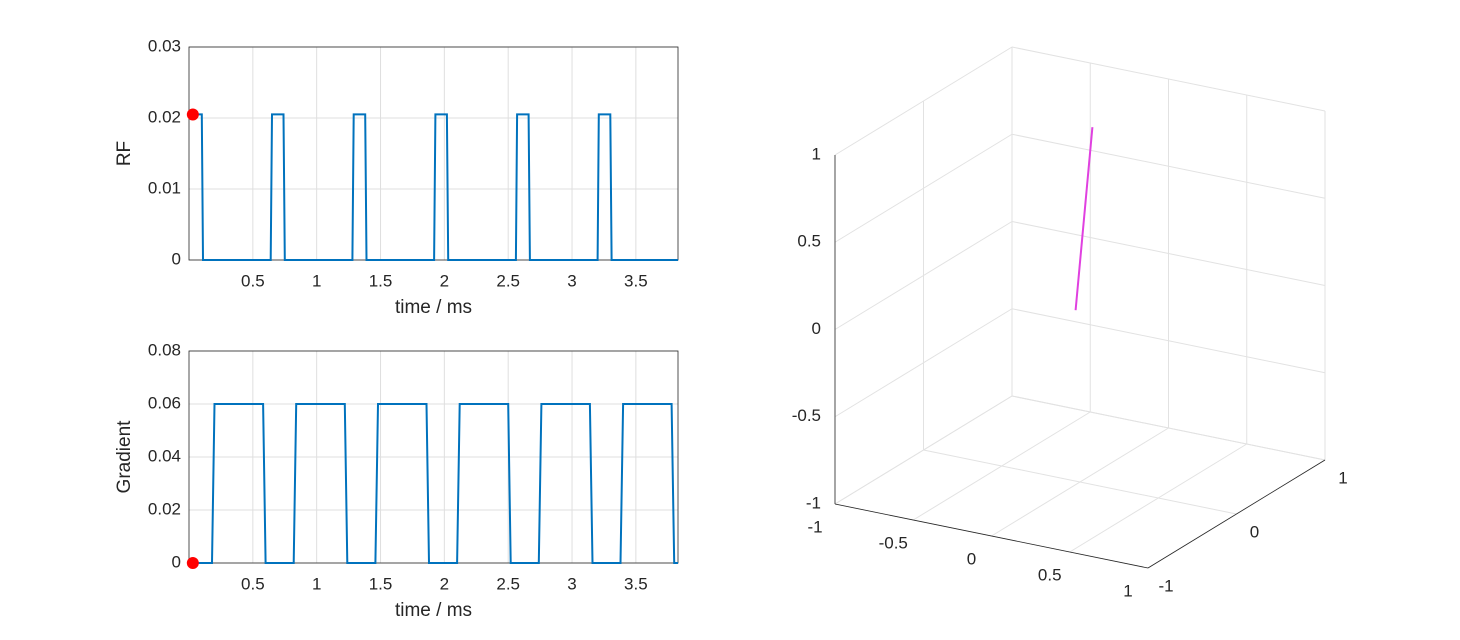 The width and height of the screenshot is (1460, 640). Describe the element at coordinates (814, 526) in the screenshot. I see `x-tick-label: -1` at that location.